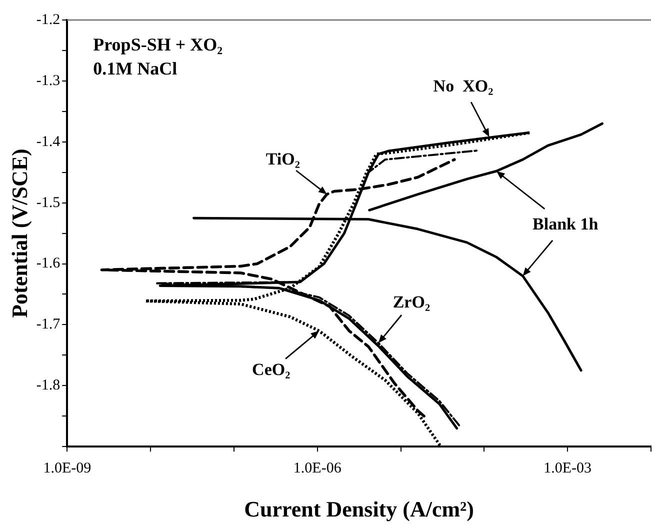 The width and height of the screenshot is (659, 530). Describe the element at coordinates (67, 468) in the screenshot. I see `x-tick-label: 1.0E-09` at that location.